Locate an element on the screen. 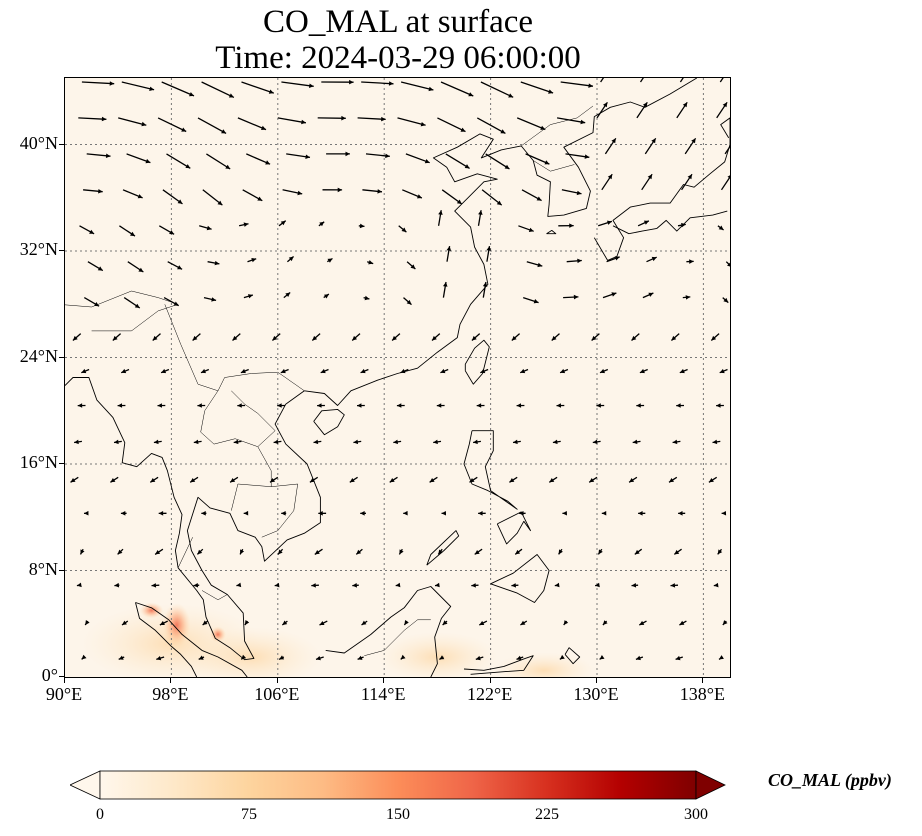  lon-tick-label: 114°E is located at coordinates (383, 694).